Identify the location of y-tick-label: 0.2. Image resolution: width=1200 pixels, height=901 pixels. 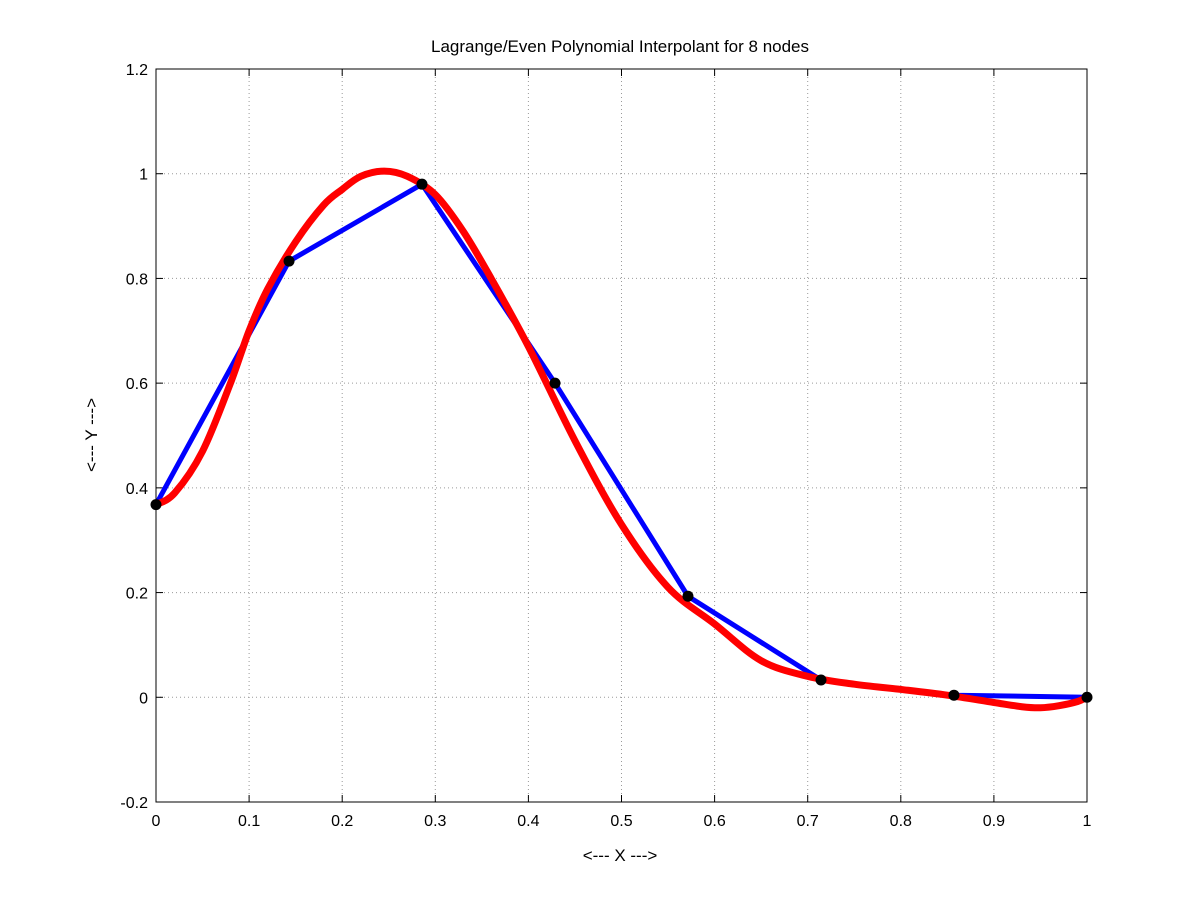
(137, 594).